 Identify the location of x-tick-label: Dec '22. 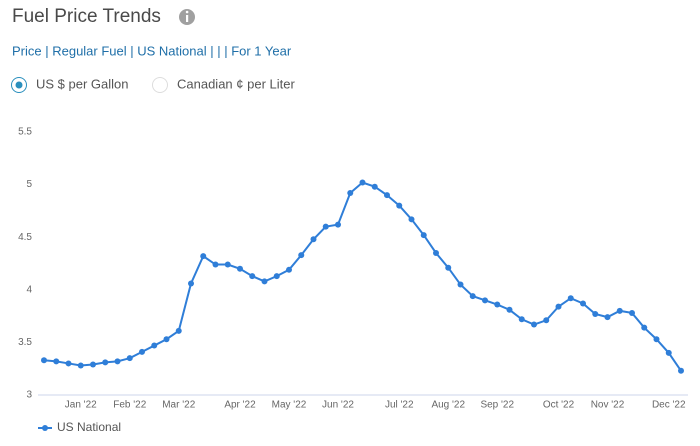
(669, 405).